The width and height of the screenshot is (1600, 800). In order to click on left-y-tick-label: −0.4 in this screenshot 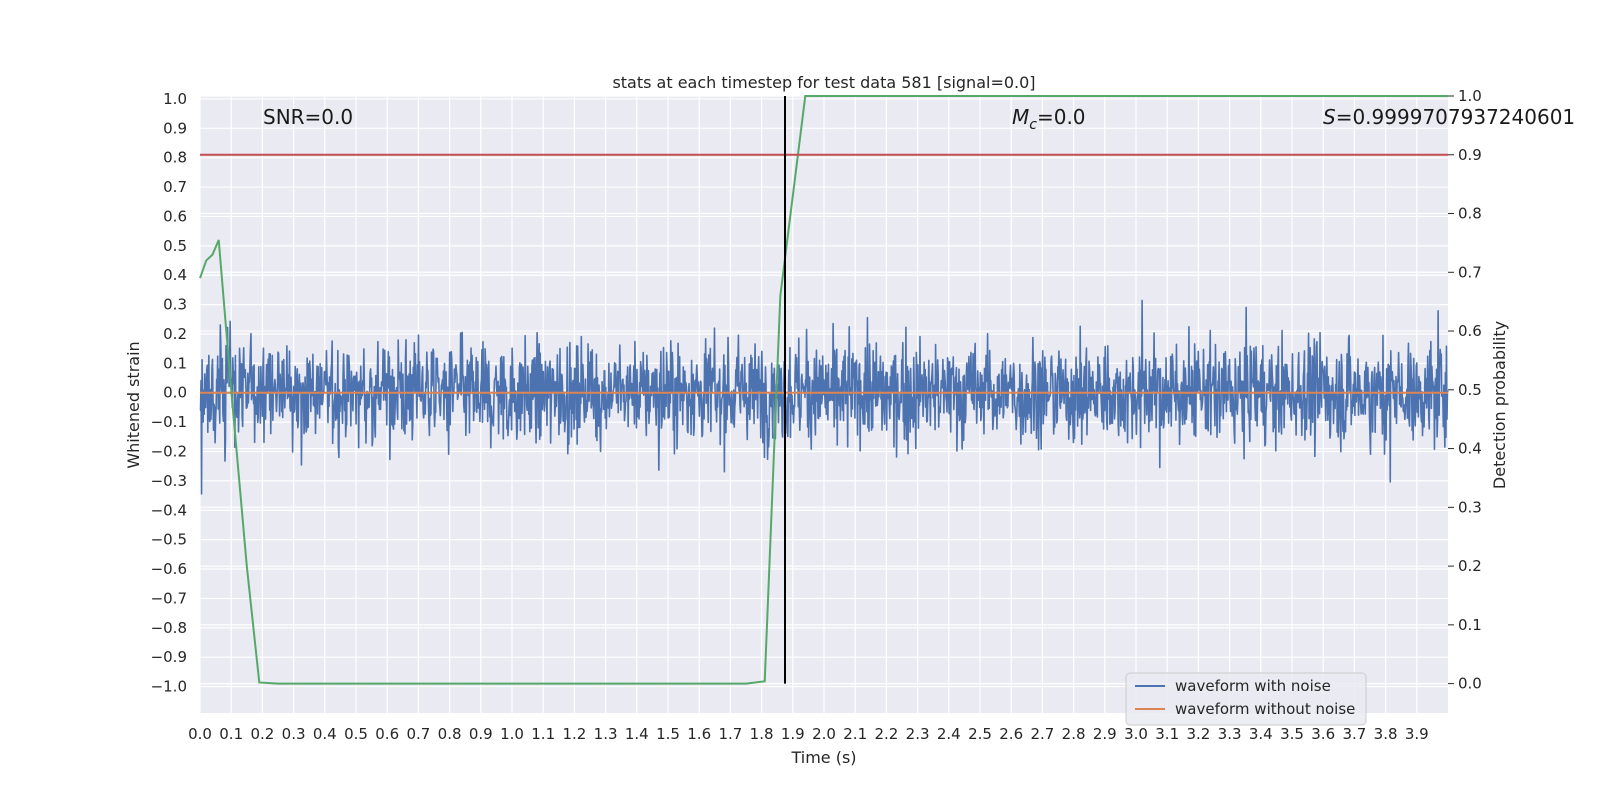, I will do `click(169, 510)`.